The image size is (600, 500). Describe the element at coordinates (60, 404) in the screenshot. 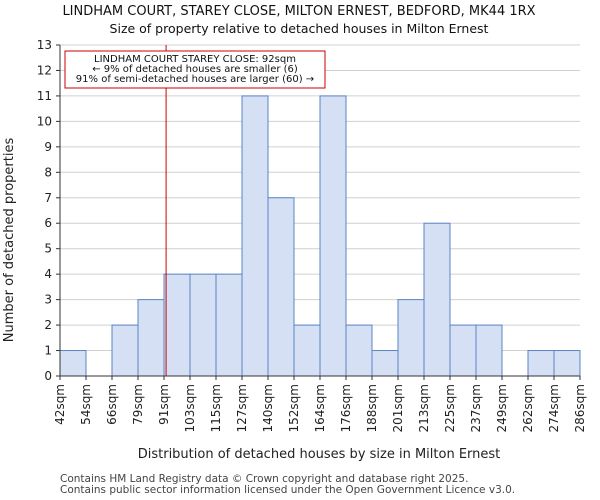

I see `x-tick-label: 42sqm` at that location.